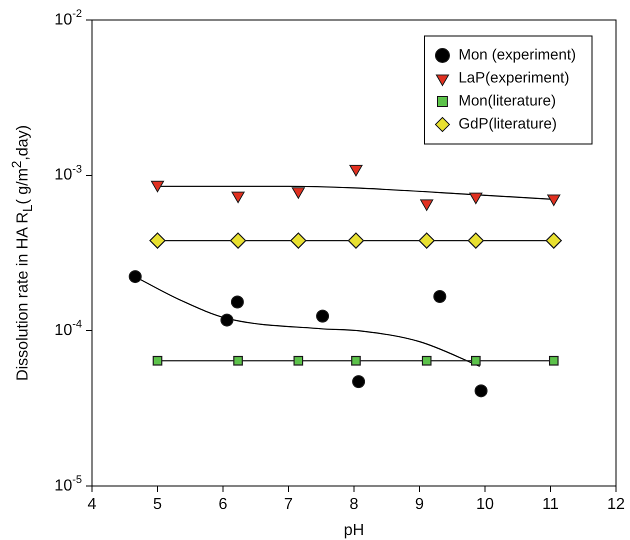  I want to click on x-tick-label: 4, so click(92, 505).